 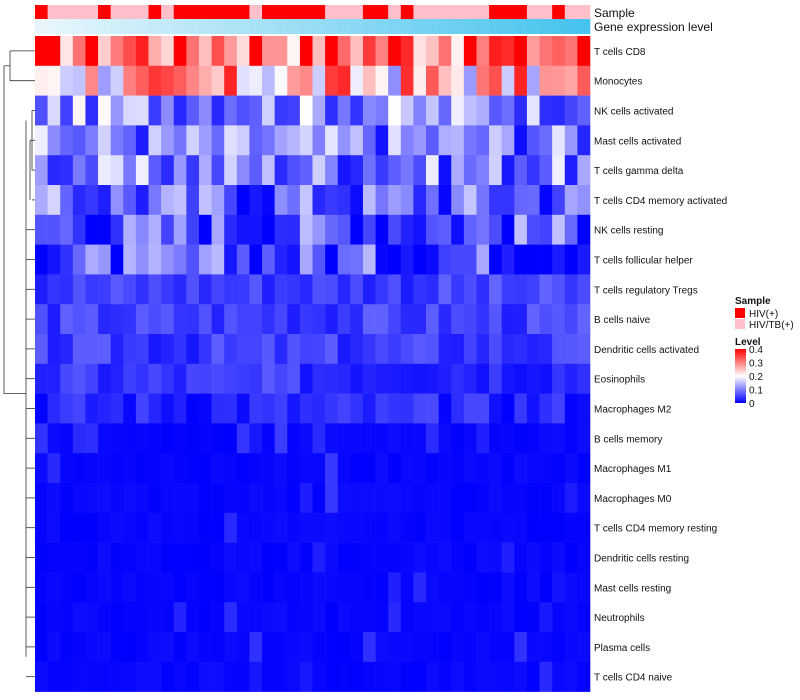 I want to click on row-label: T cells CD4 memory activated, so click(x=660, y=201).